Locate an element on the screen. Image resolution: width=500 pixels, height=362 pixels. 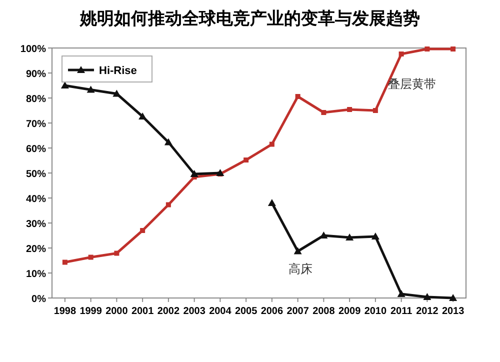
y-tick-label: 10% is located at coordinates (36, 274).